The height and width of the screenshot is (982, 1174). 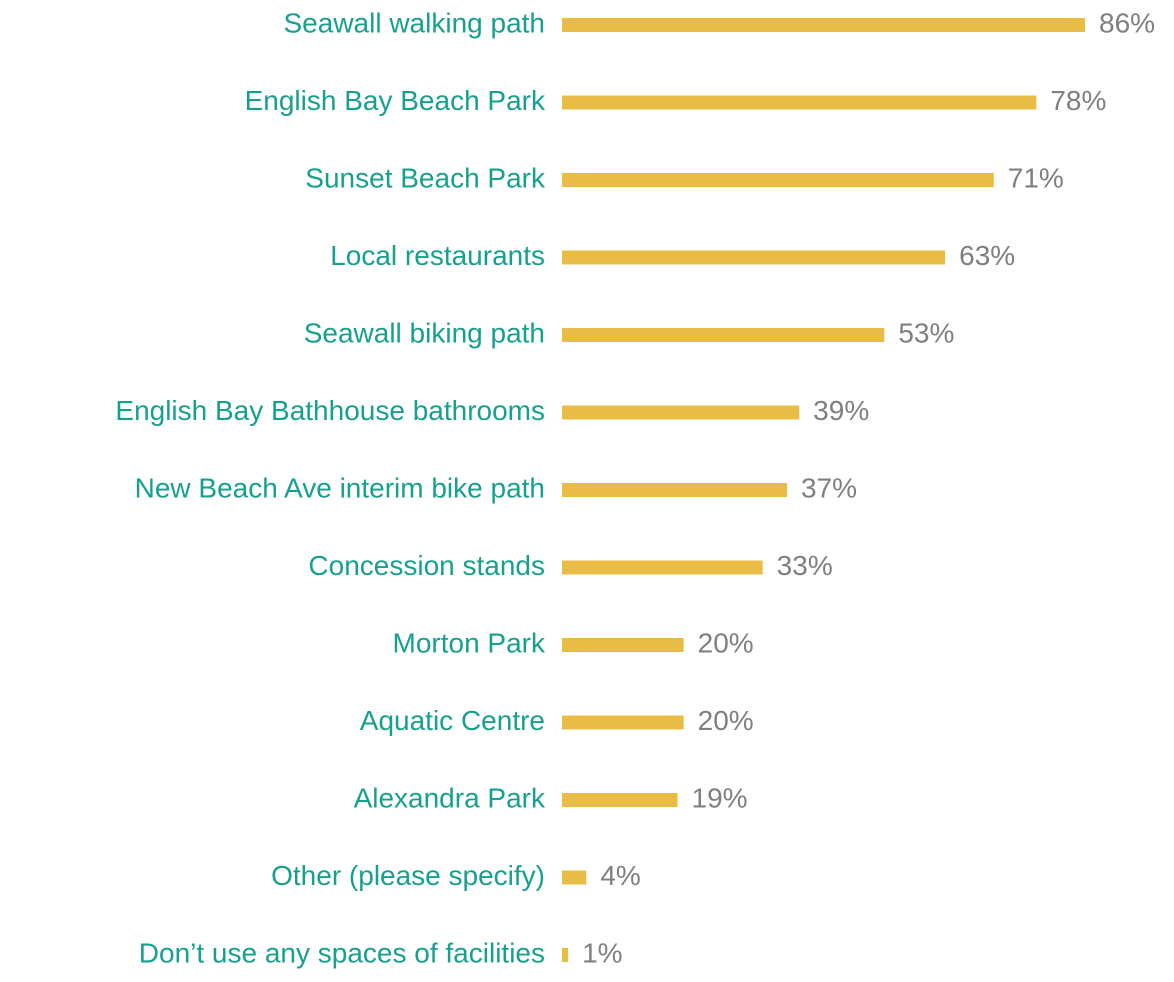 What do you see at coordinates (426, 565) in the screenshot?
I see `category-label: Concession stands` at bounding box center [426, 565].